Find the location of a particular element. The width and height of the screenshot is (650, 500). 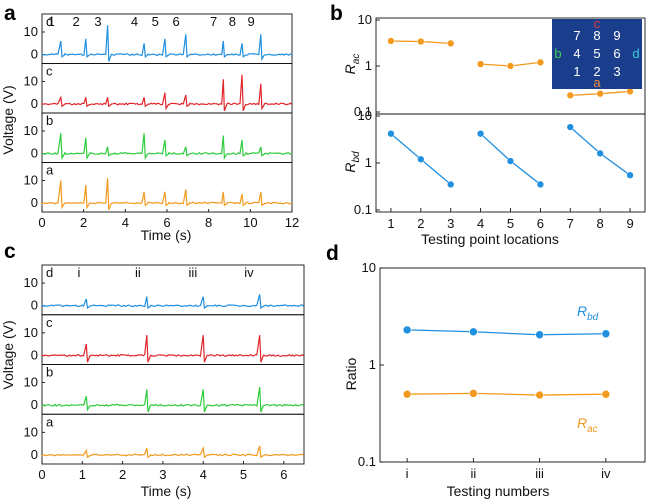

panel-a-xtick-label: 8 is located at coordinates (208, 222).